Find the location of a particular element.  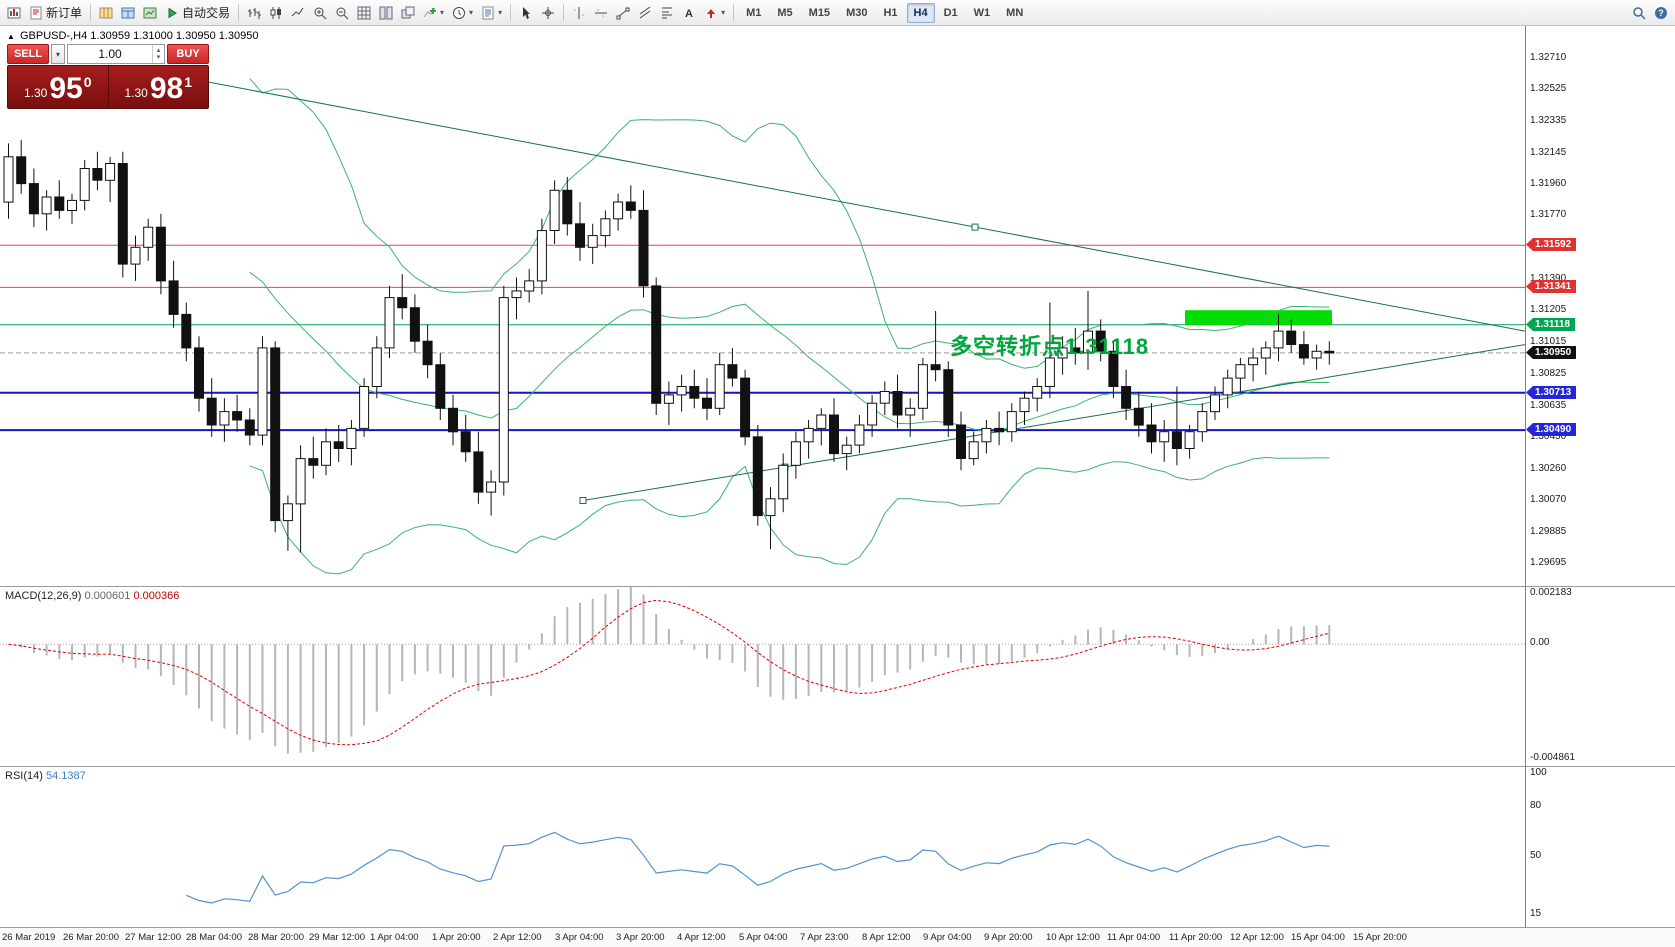

macd-value-main: 0.000601 is located at coordinates (107, 596).